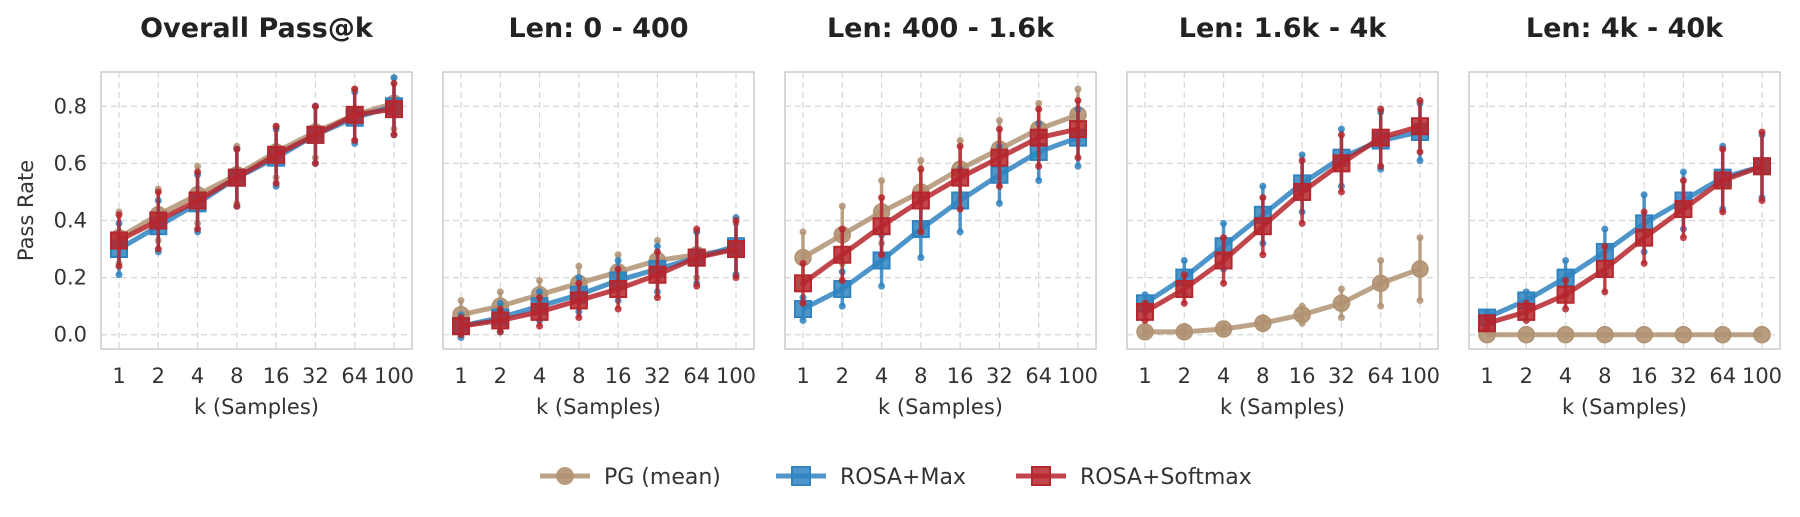  What do you see at coordinates (1683, 376) in the screenshot?
I see `x-tick-label: 32` at bounding box center [1683, 376].